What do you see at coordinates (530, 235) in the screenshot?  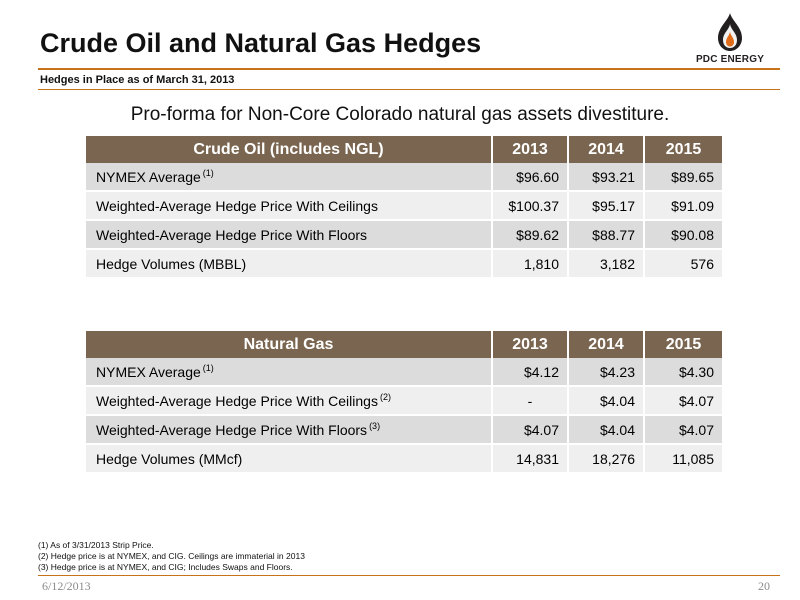 I see `table-cell: $89.62` at bounding box center [530, 235].